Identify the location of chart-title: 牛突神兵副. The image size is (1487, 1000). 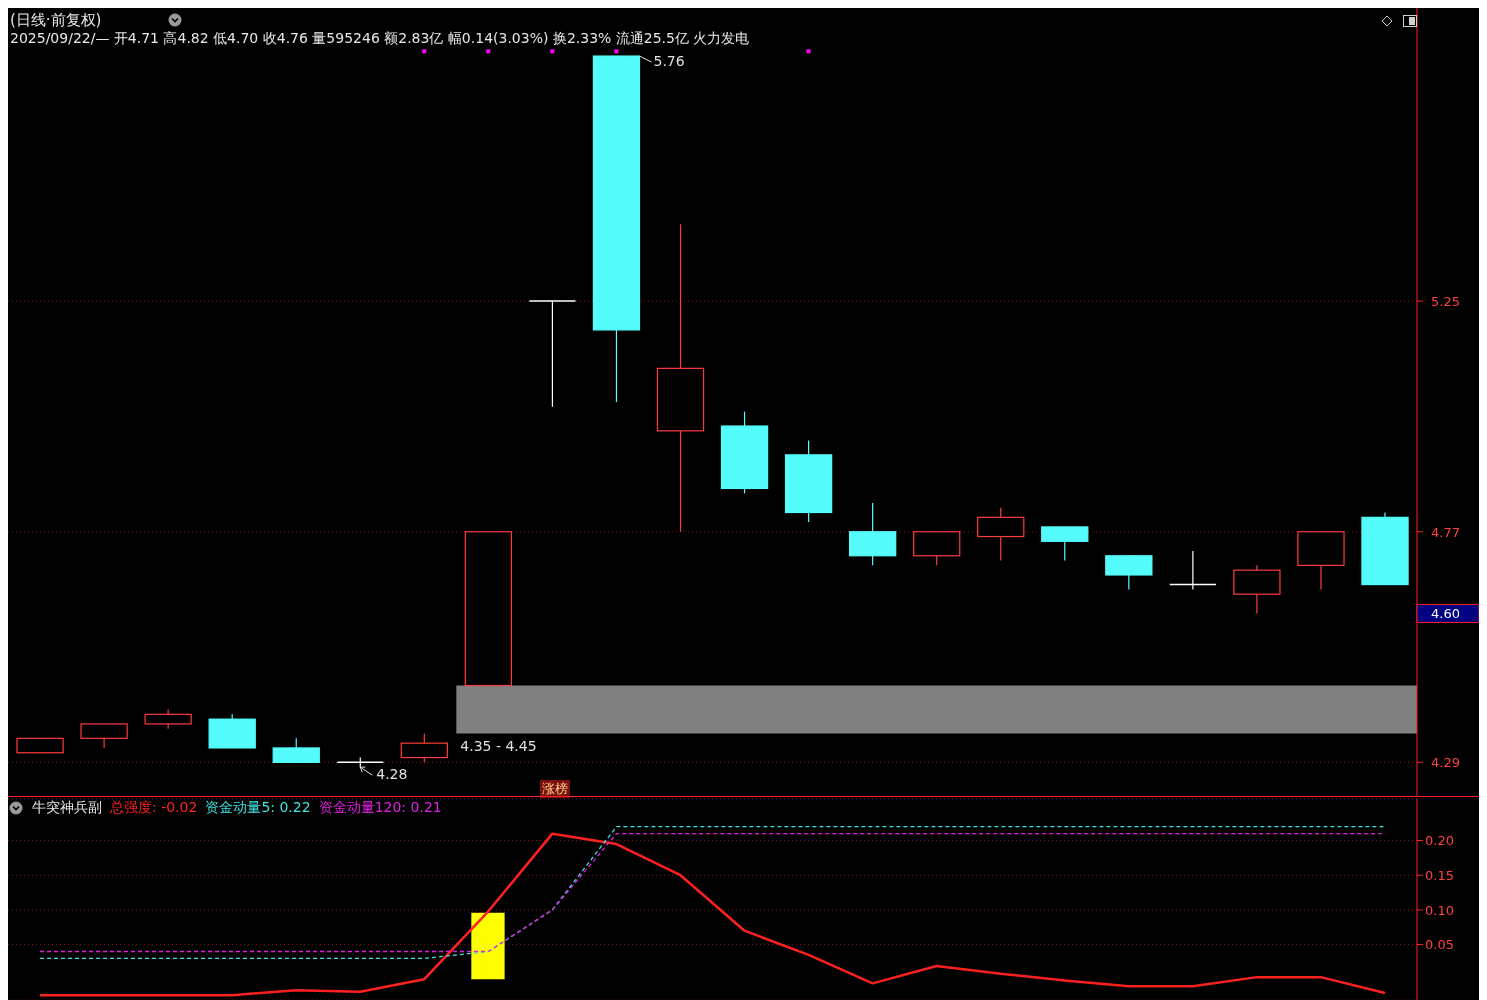
(67, 808).